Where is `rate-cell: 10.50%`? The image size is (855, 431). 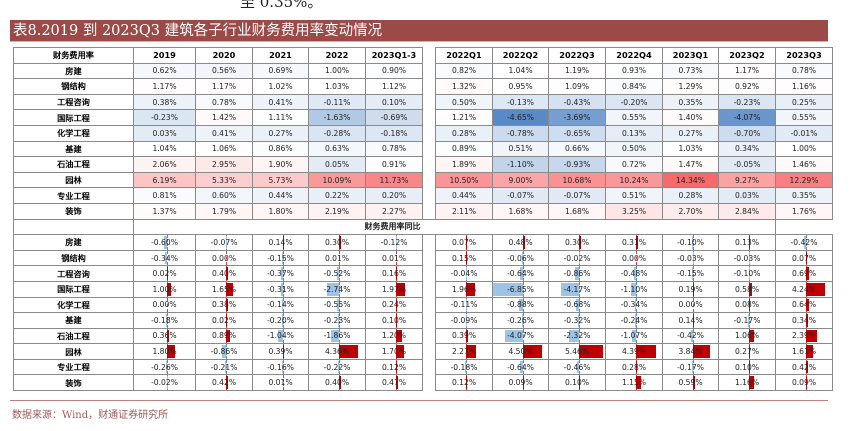
rate-cell: 10.50% is located at coordinates (464, 180).